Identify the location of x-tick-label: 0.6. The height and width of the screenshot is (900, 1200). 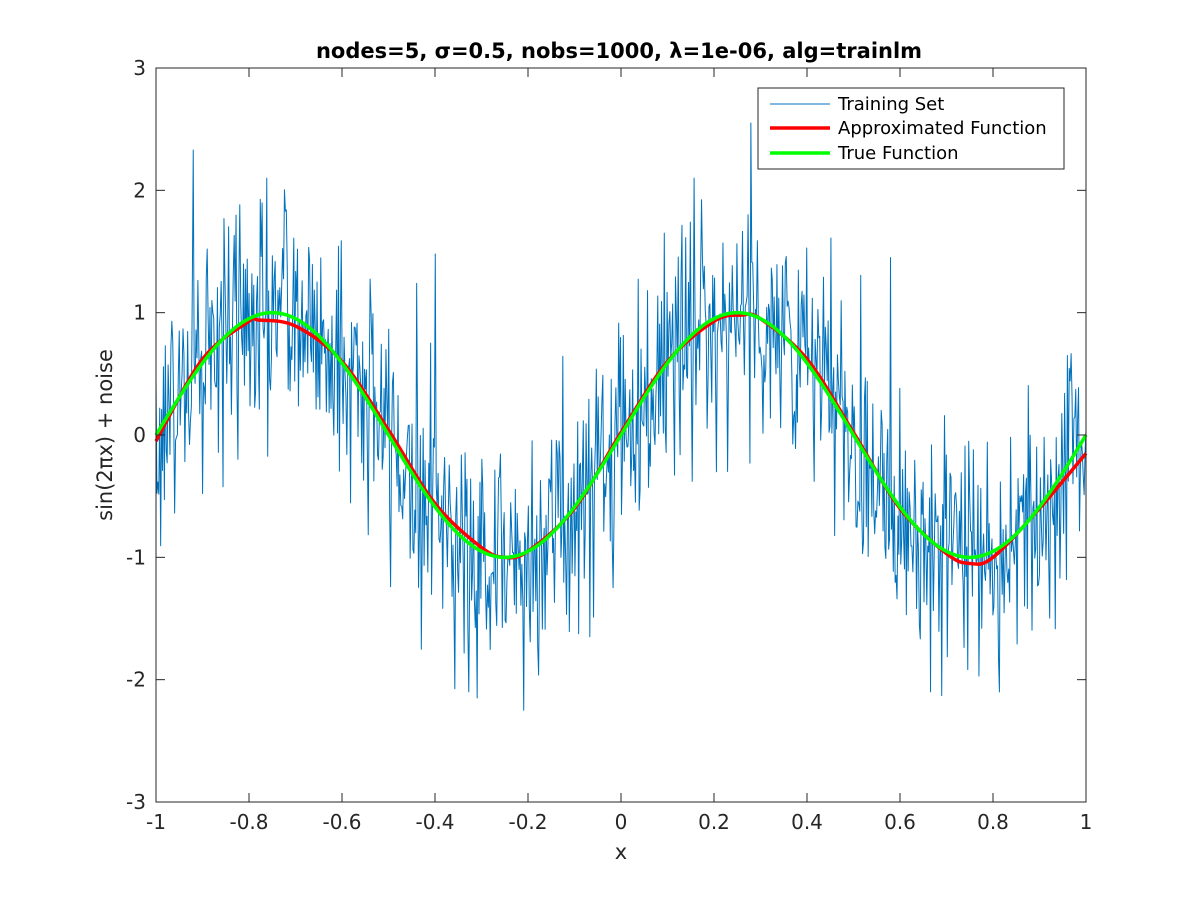
(900, 822).